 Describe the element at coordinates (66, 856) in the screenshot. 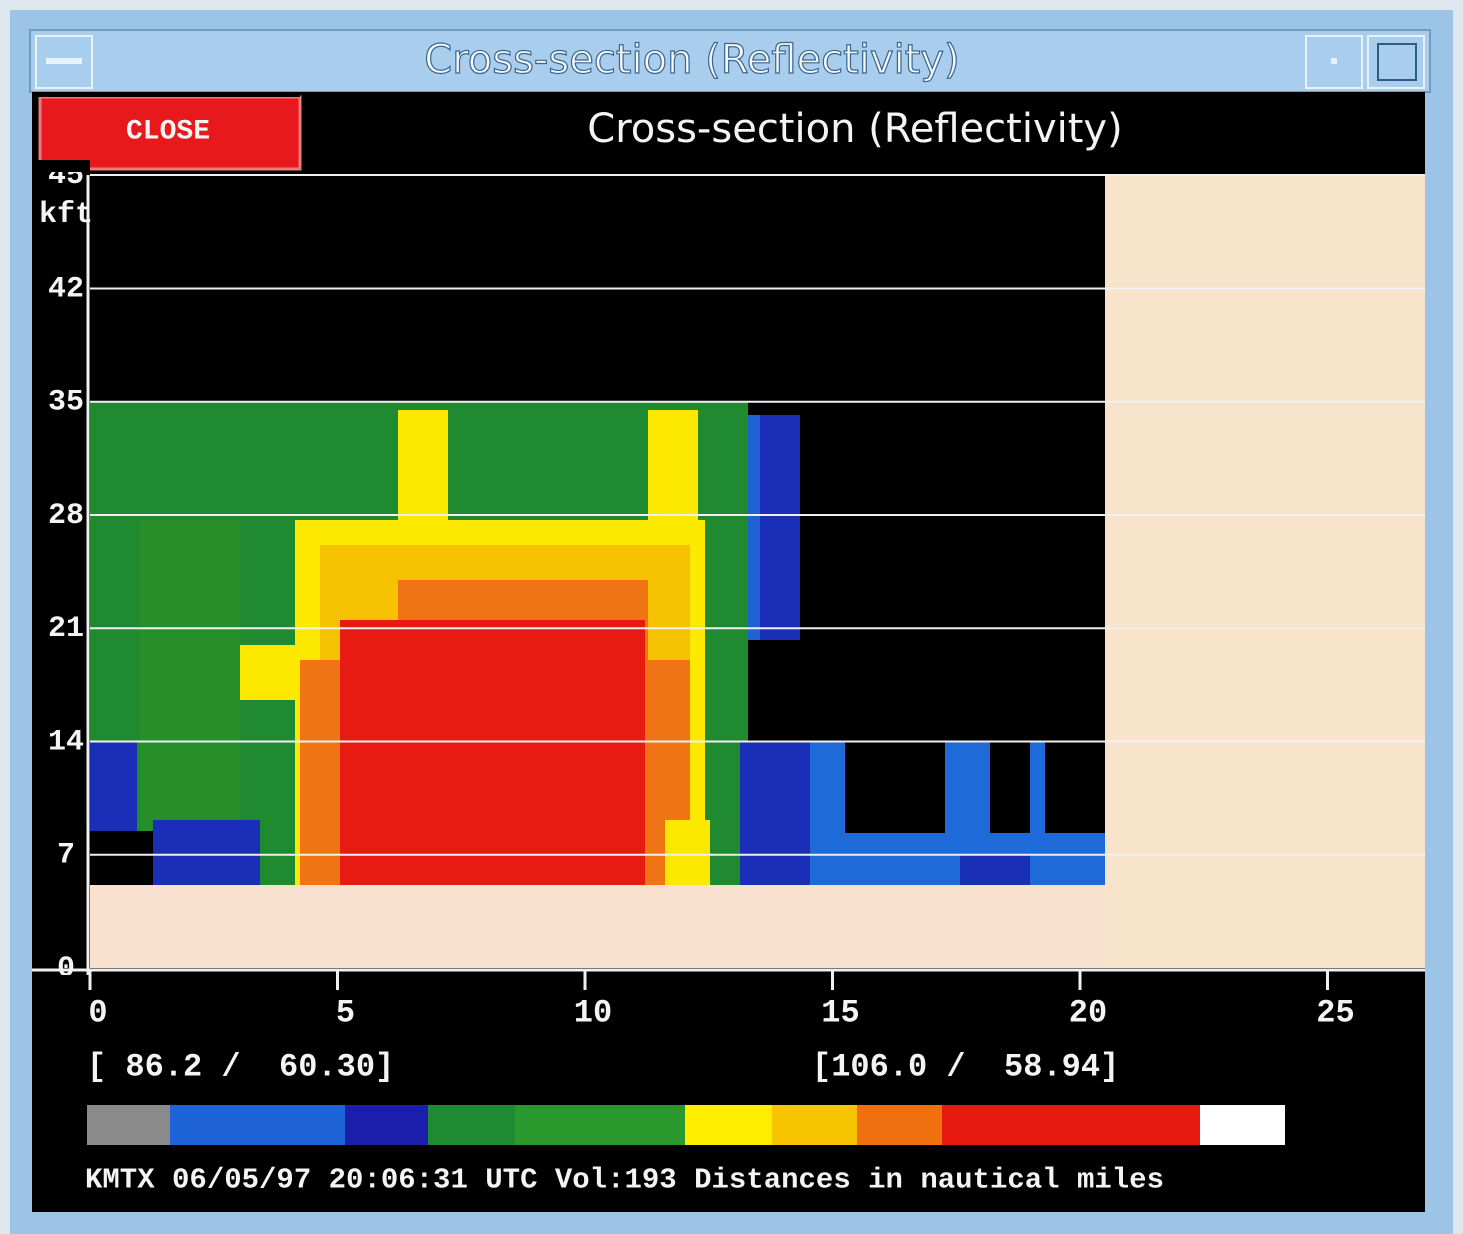

I see `y-tick-label: 7` at that location.